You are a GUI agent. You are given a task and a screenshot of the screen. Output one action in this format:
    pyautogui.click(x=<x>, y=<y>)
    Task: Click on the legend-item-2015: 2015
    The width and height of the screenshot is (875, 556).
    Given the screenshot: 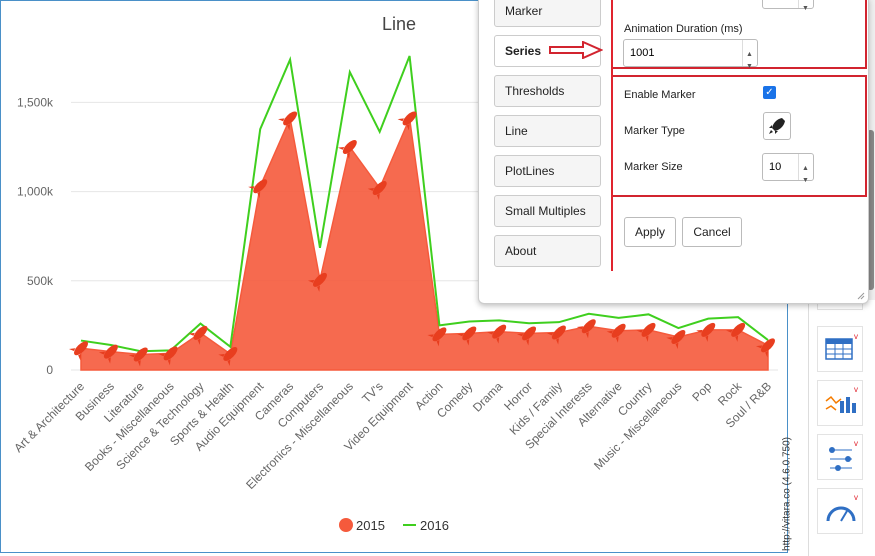 What is the action you would take?
    pyautogui.click(x=362, y=525)
    